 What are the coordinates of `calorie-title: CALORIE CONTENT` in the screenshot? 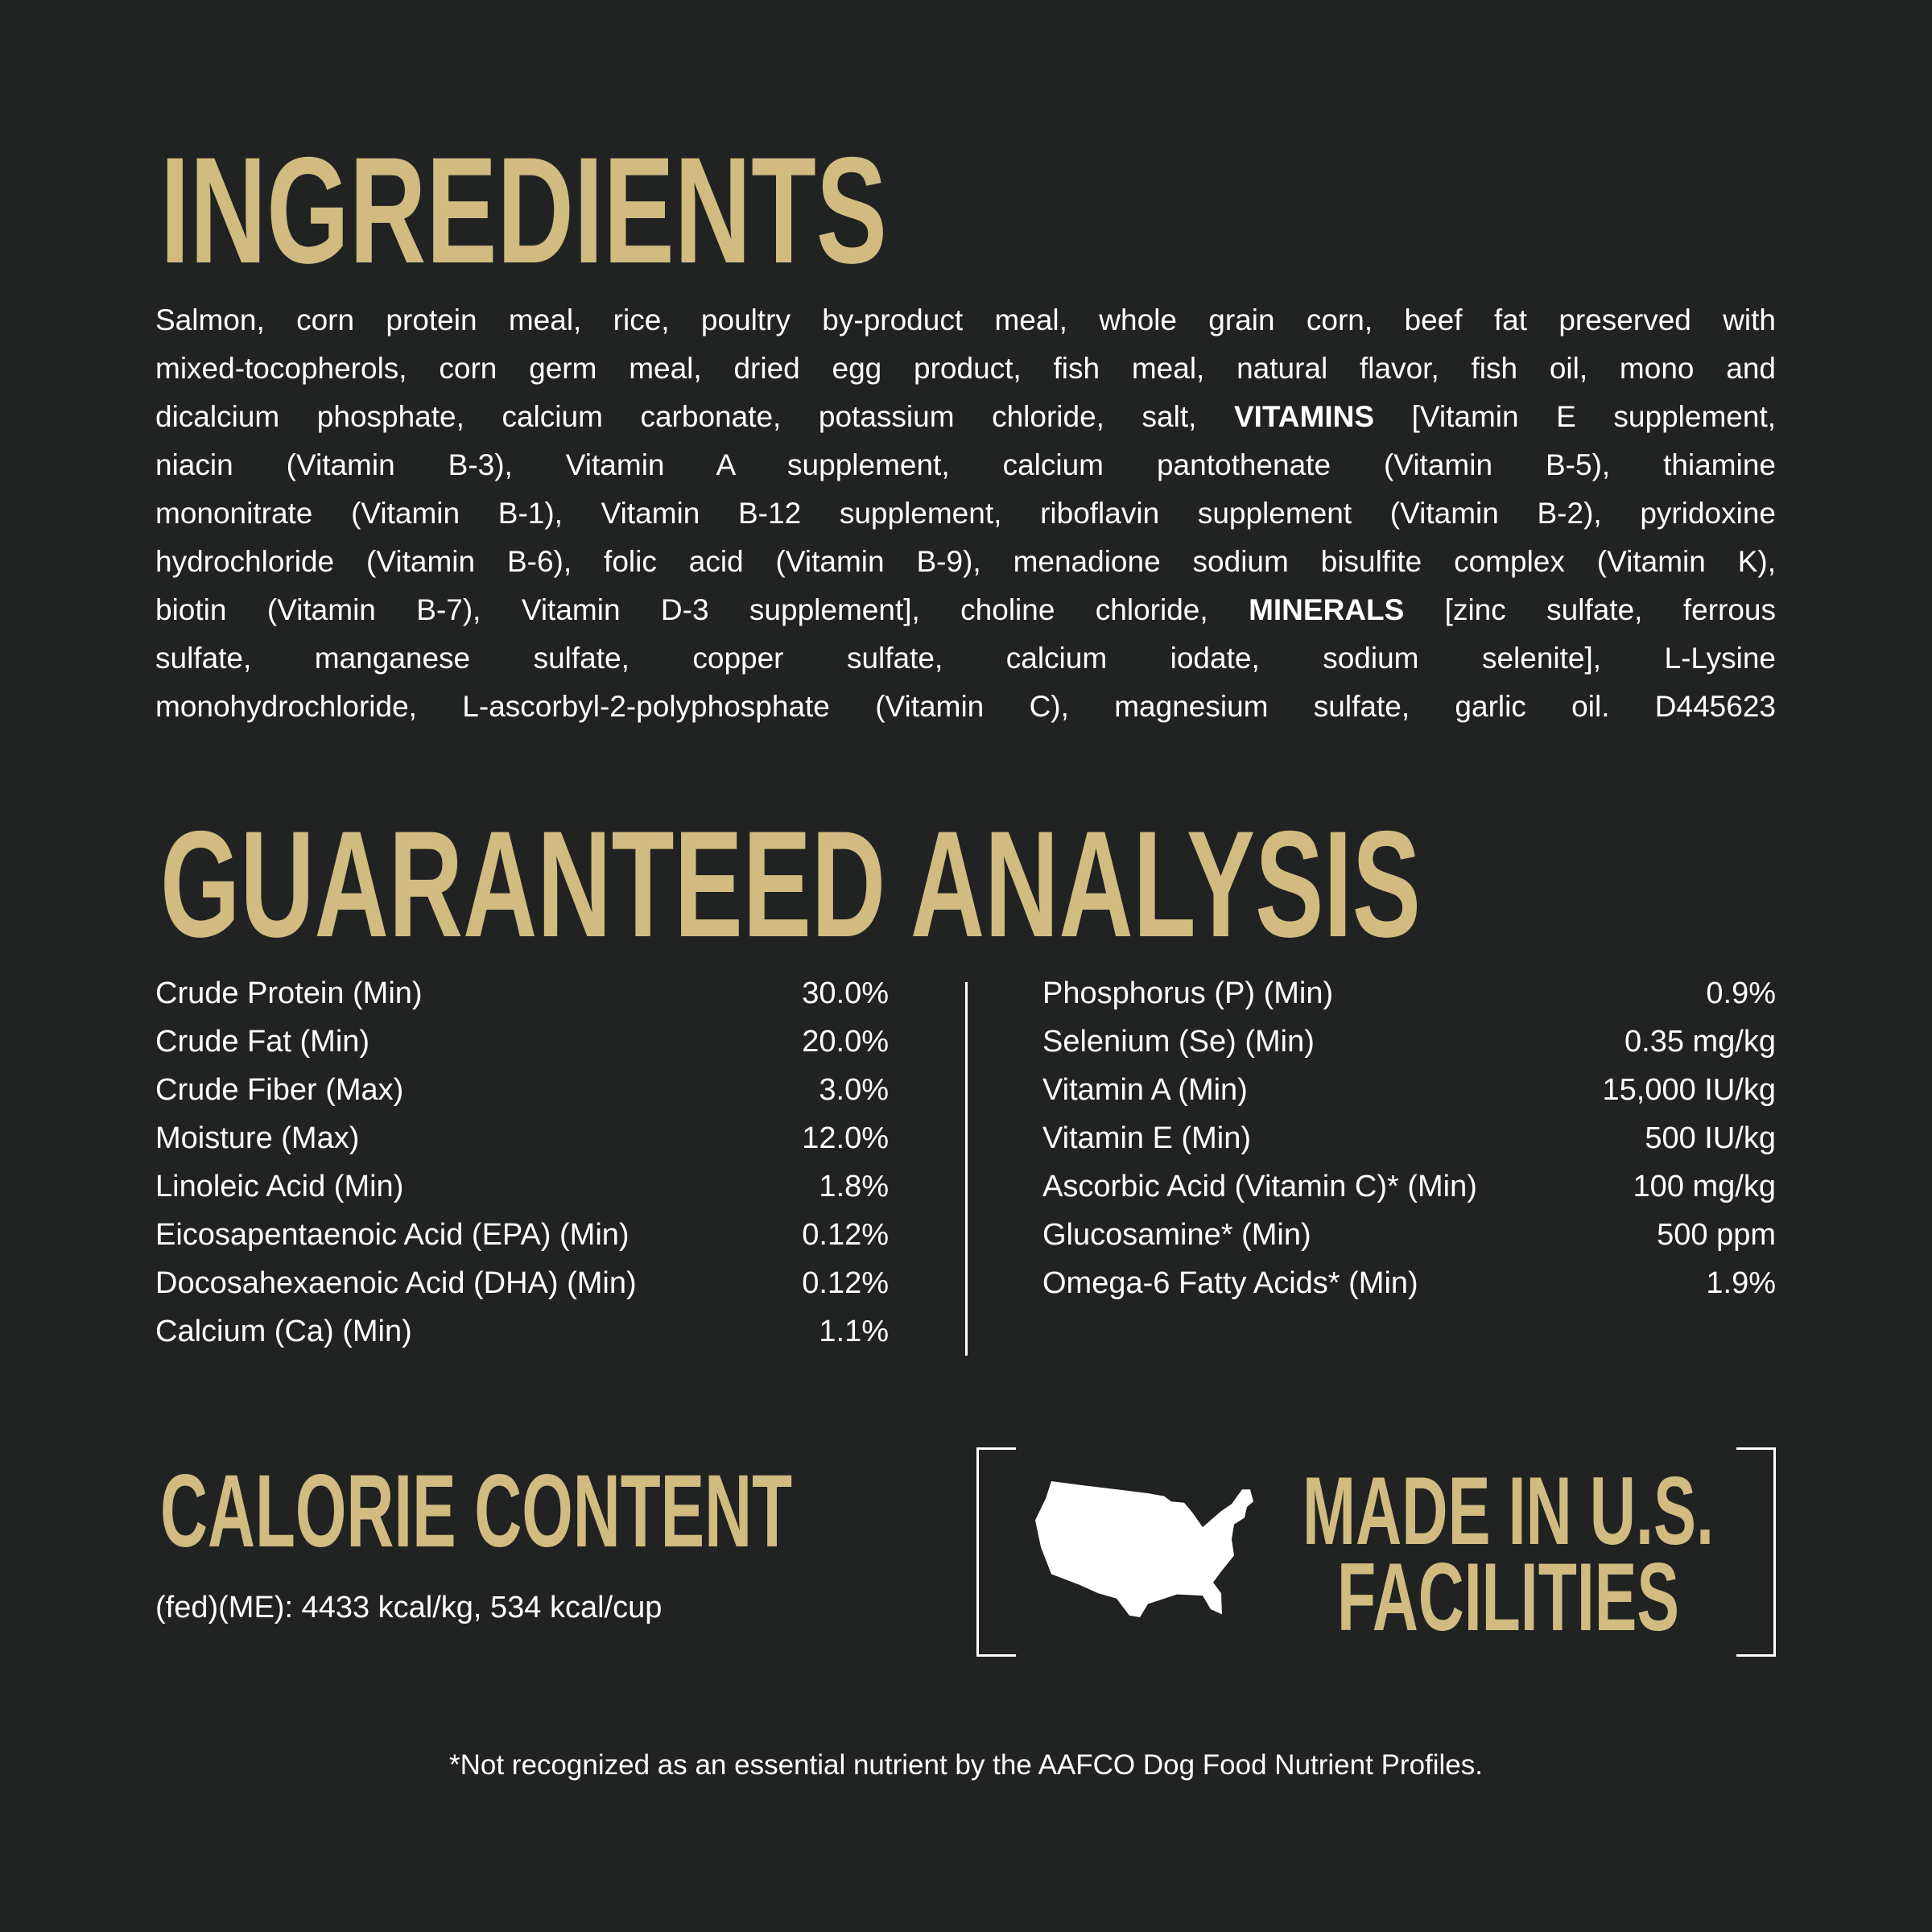 It's located at (476, 1511).